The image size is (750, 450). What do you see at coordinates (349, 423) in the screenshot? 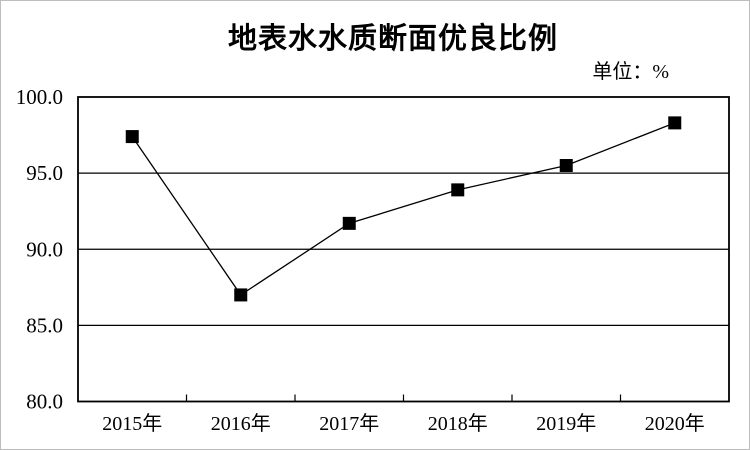
I see `x-tick-label: 2017年` at bounding box center [349, 423].